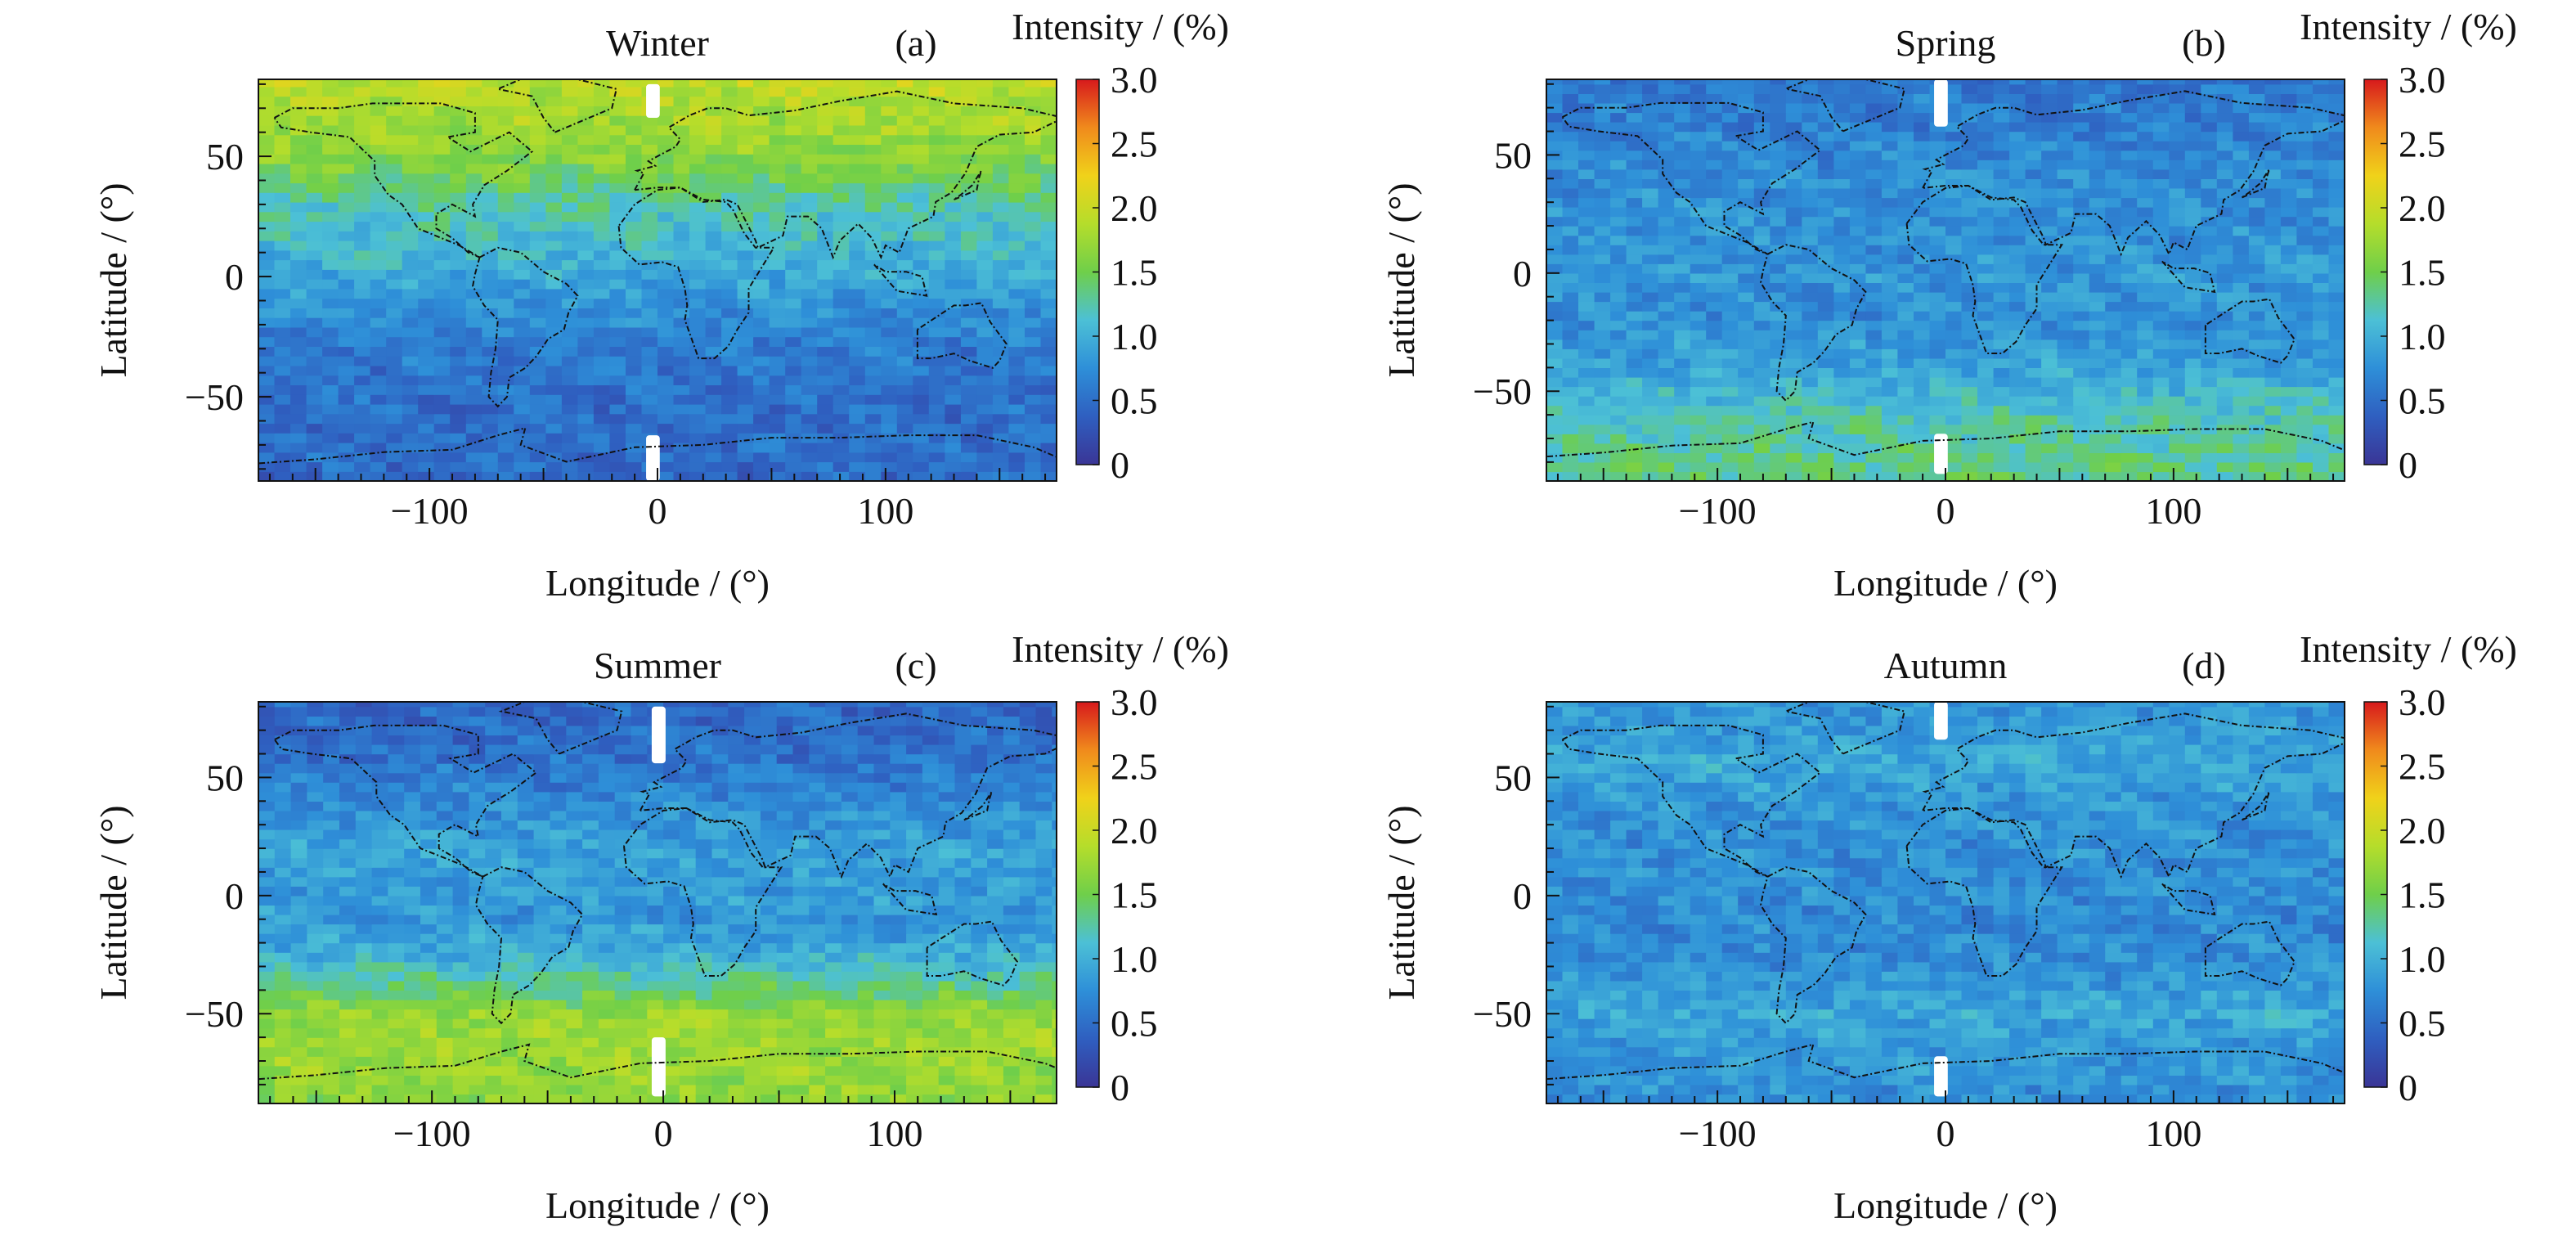 Image resolution: width=2576 pixels, height=1245 pixels. Describe the element at coordinates (1945, 583) in the screenshot. I see `x-axis-label: Longitude / (°)` at that location.